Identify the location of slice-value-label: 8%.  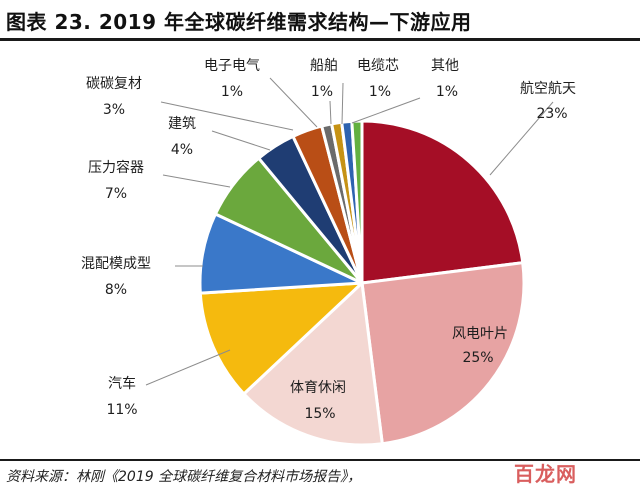
(116, 290).